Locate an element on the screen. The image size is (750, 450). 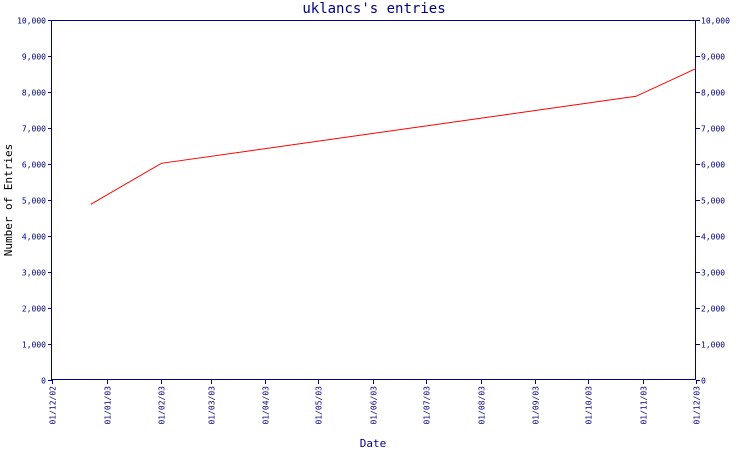
y-tick-label-left: 3,000 is located at coordinates (34, 273).